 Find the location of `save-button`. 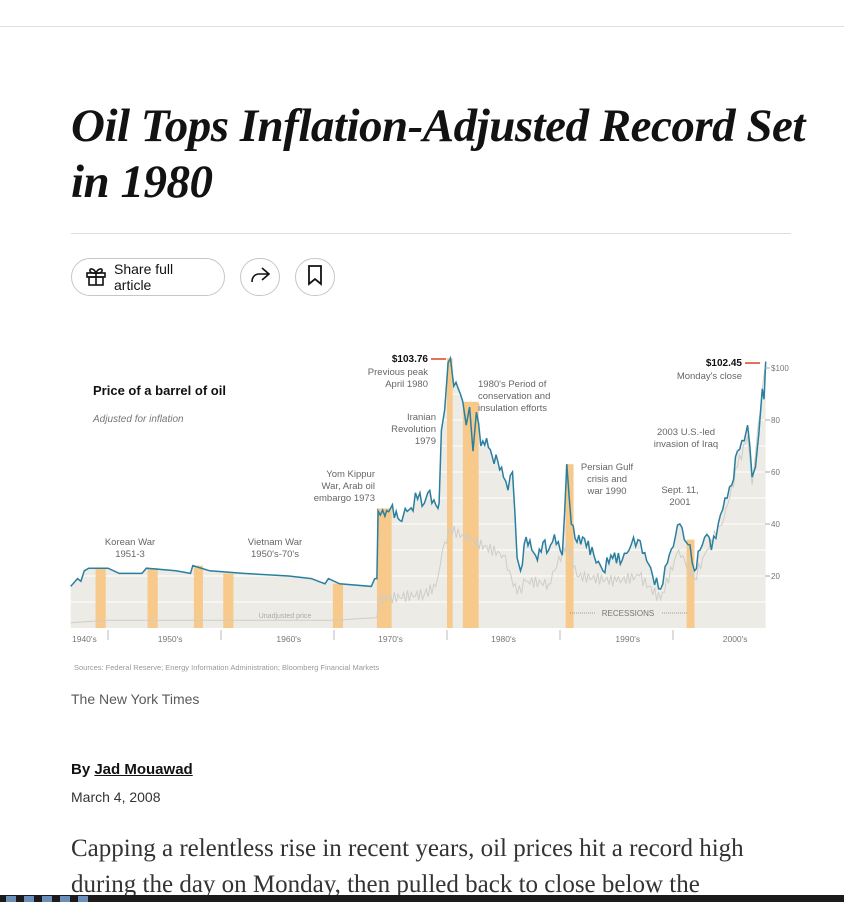

save-button is located at coordinates (315, 277).